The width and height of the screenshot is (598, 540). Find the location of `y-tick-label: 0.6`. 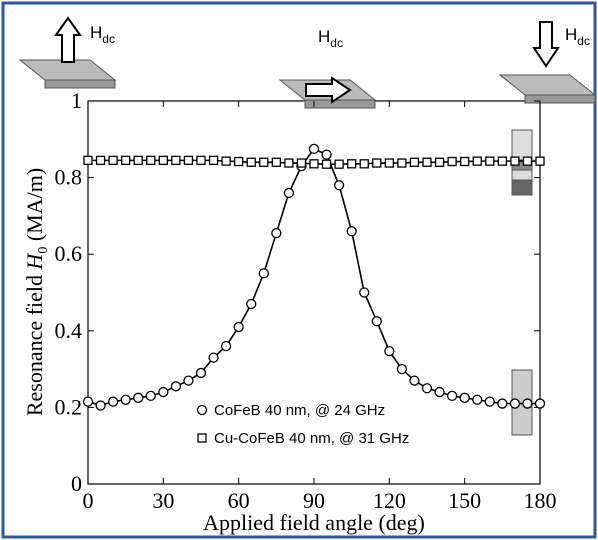

y-tick-label: 0.6 is located at coordinates (69, 253).